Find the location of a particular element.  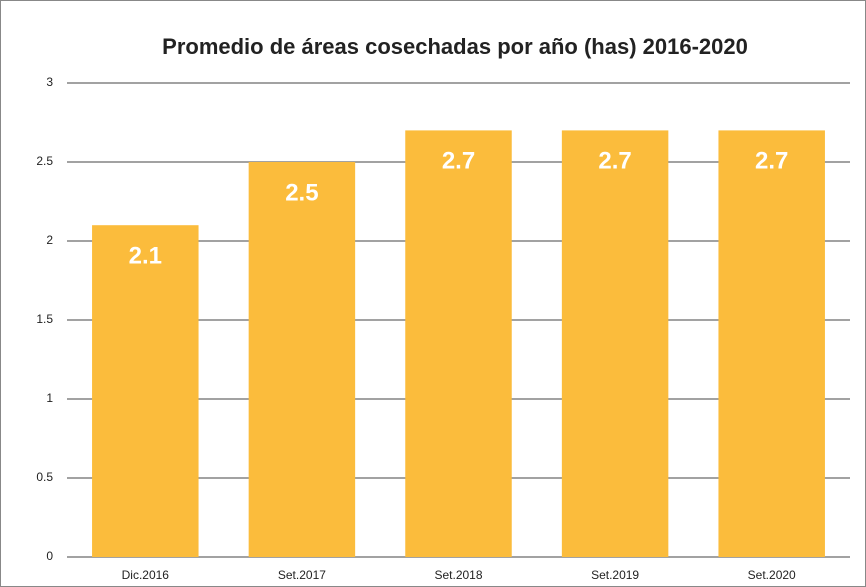

data-label: 2.1 is located at coordinates (145, 256).